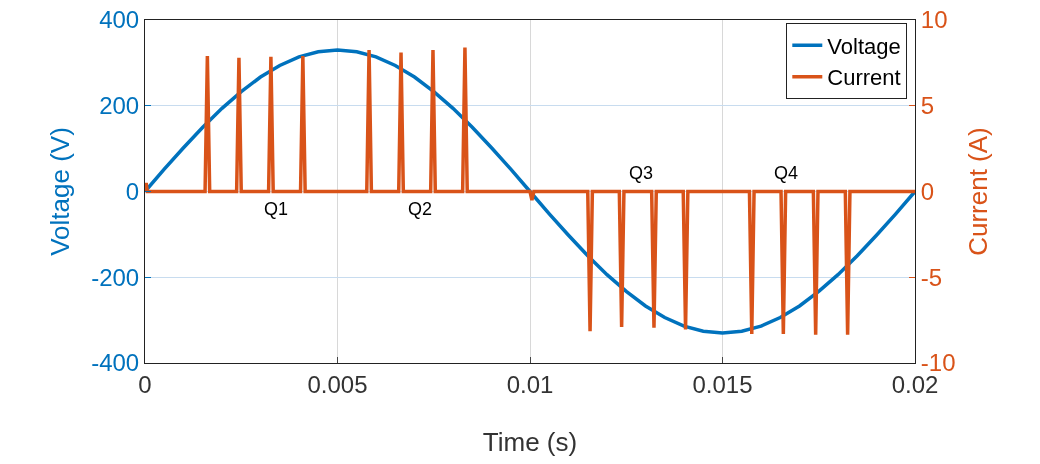 The width and height of the screenshot is (1040, 464). I want to click on legend-label: Current, so click(864, 78).